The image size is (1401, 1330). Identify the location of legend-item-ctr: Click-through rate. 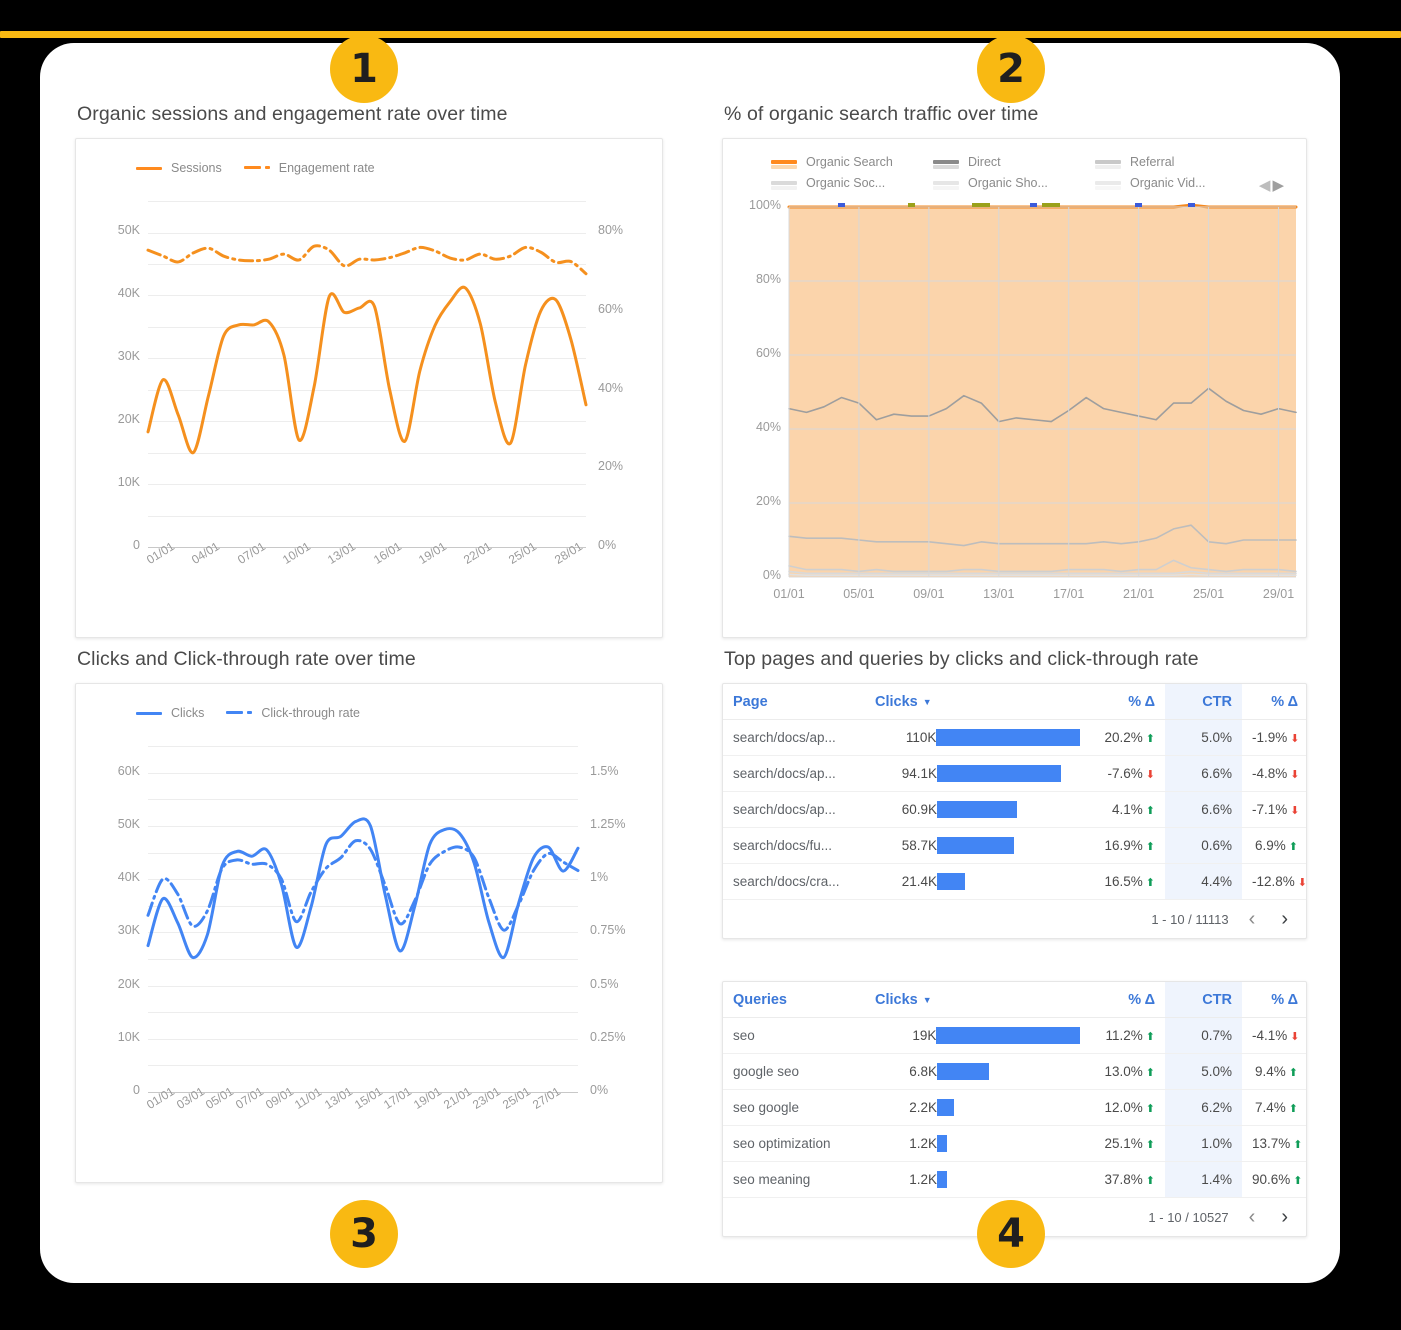
(293, 713).